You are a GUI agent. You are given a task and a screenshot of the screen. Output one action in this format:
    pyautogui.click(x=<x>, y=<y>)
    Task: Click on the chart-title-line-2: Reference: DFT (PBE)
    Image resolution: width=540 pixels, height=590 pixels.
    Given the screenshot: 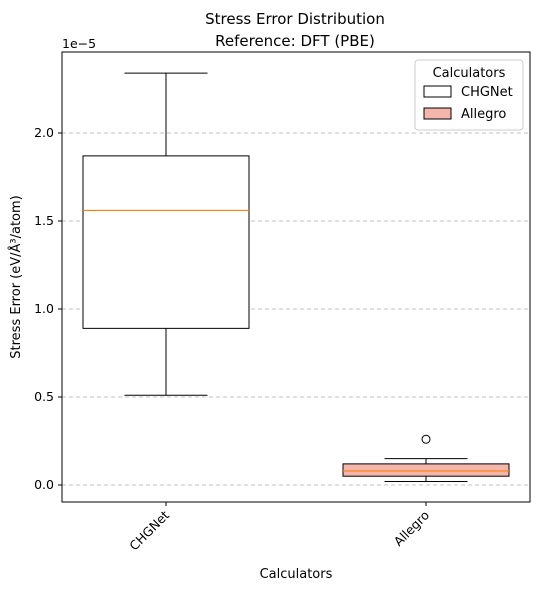 What is the action you would take?
    pyautogui.click(x=295, y=41)
    